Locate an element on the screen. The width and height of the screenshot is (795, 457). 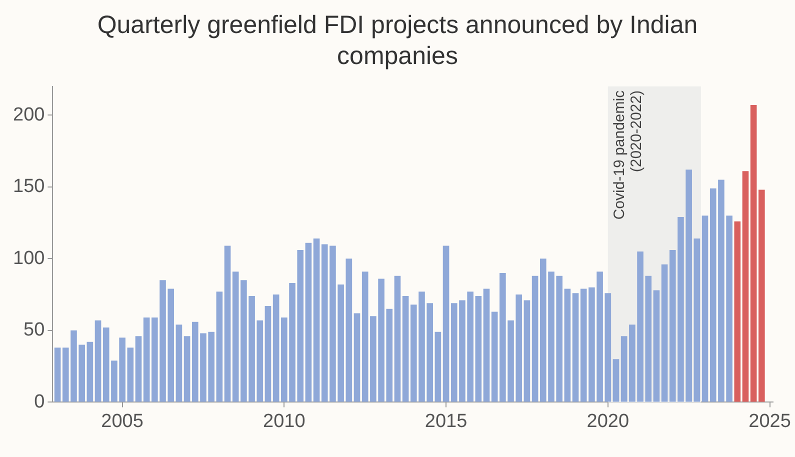
x-tick-label: 2025 is located at coordinates (769, 421).